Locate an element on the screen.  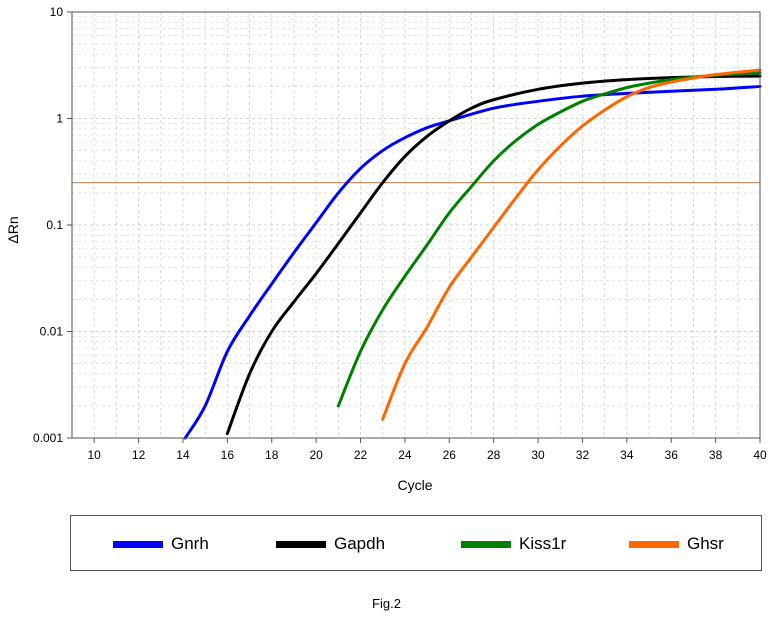
y-tick-label: 1 is located at coordinates (59, 119).